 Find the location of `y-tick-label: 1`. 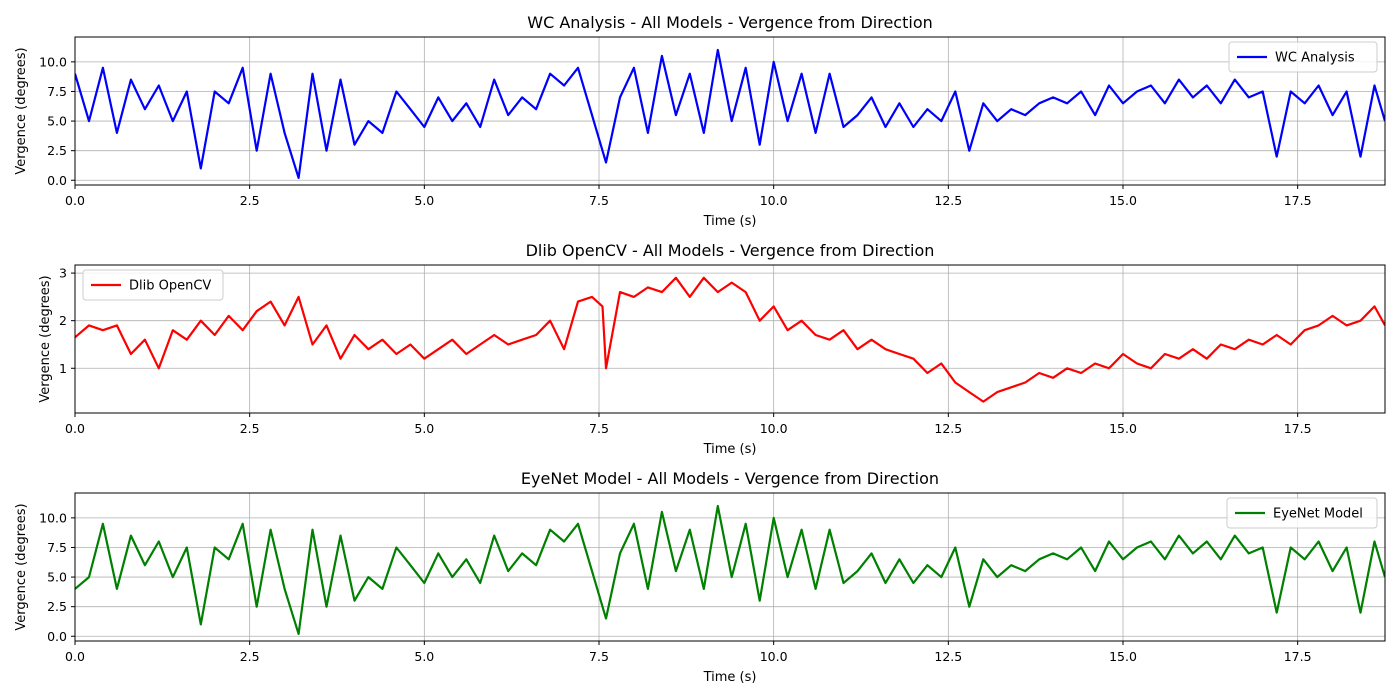

y-tick-label: 1 is located at coordinates (63, 368).